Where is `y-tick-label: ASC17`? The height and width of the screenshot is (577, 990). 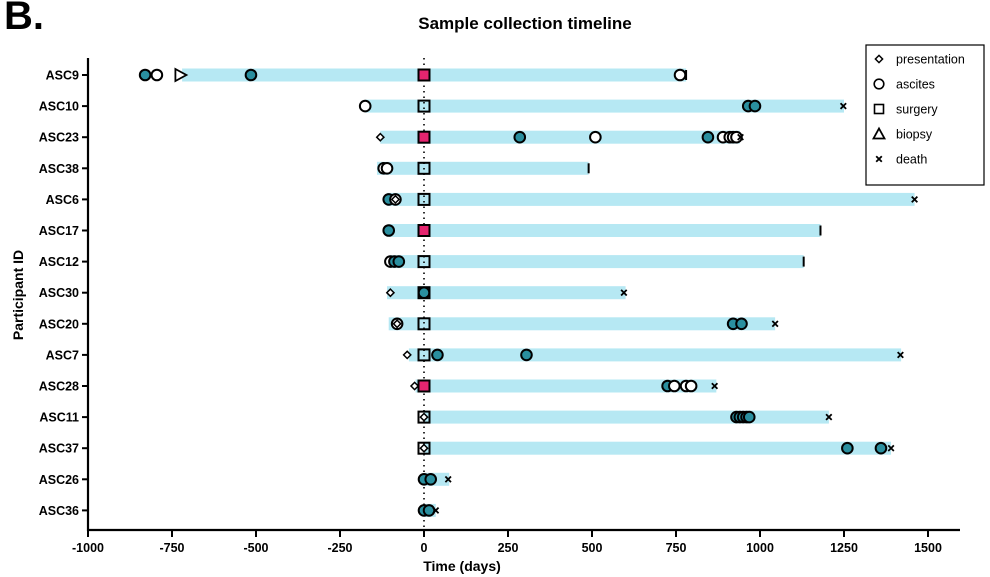 y-tick-label: ASC17 is located at coordinates (59, 231).